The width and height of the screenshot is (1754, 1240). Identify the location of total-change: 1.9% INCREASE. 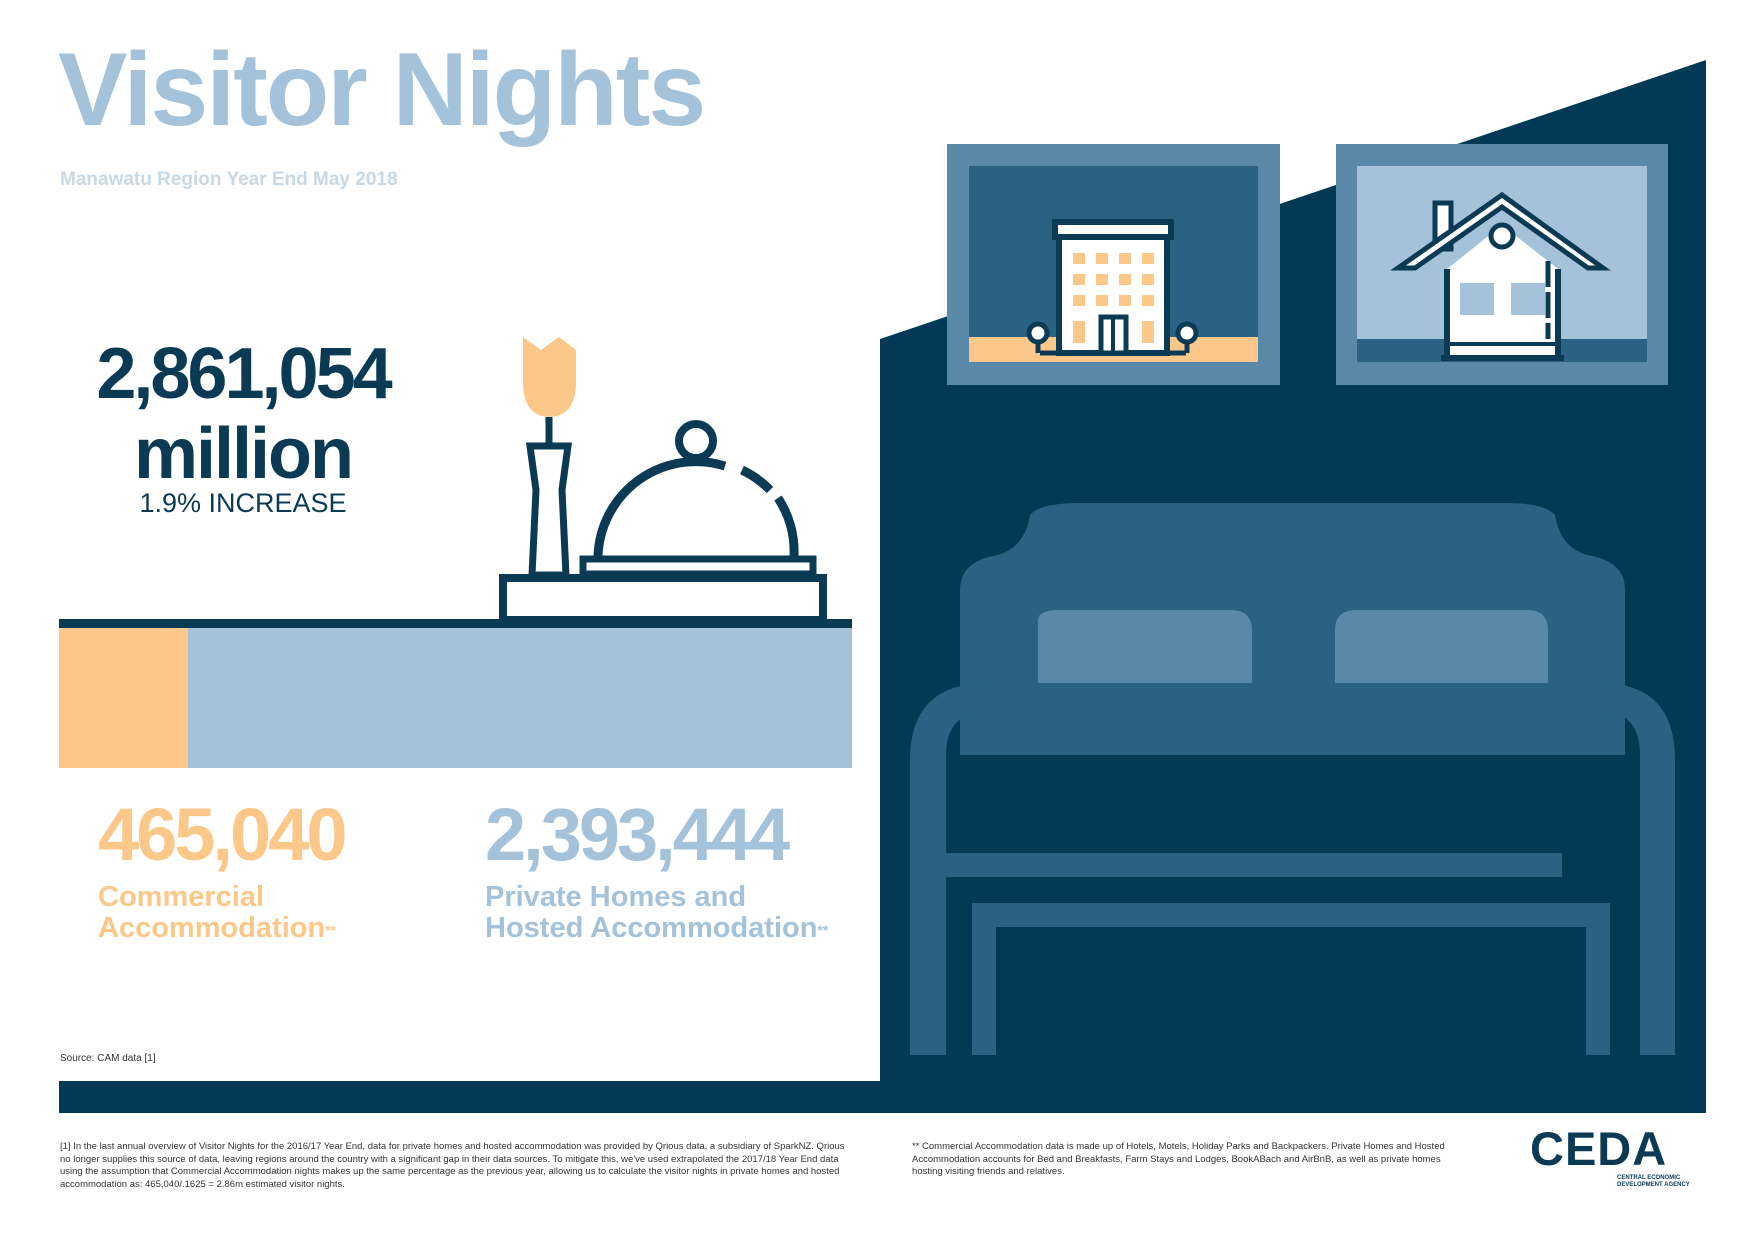
(243, 503).